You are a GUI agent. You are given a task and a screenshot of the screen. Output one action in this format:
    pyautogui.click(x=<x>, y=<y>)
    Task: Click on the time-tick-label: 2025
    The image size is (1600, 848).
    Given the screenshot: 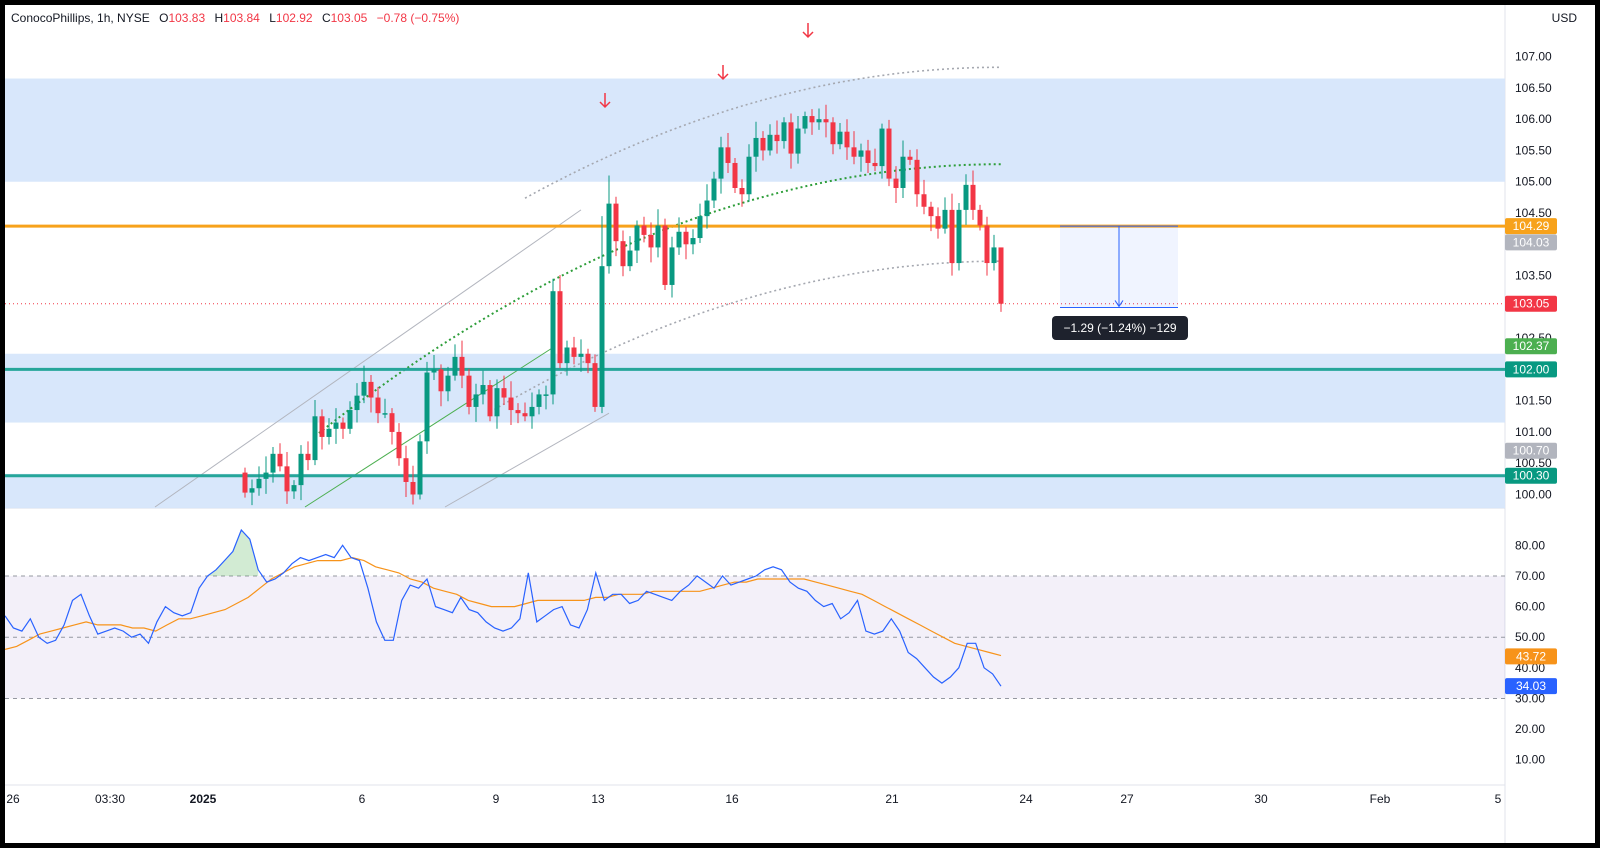 What is the action you would take?
    pyautogui.click(x=203, y=799)
    